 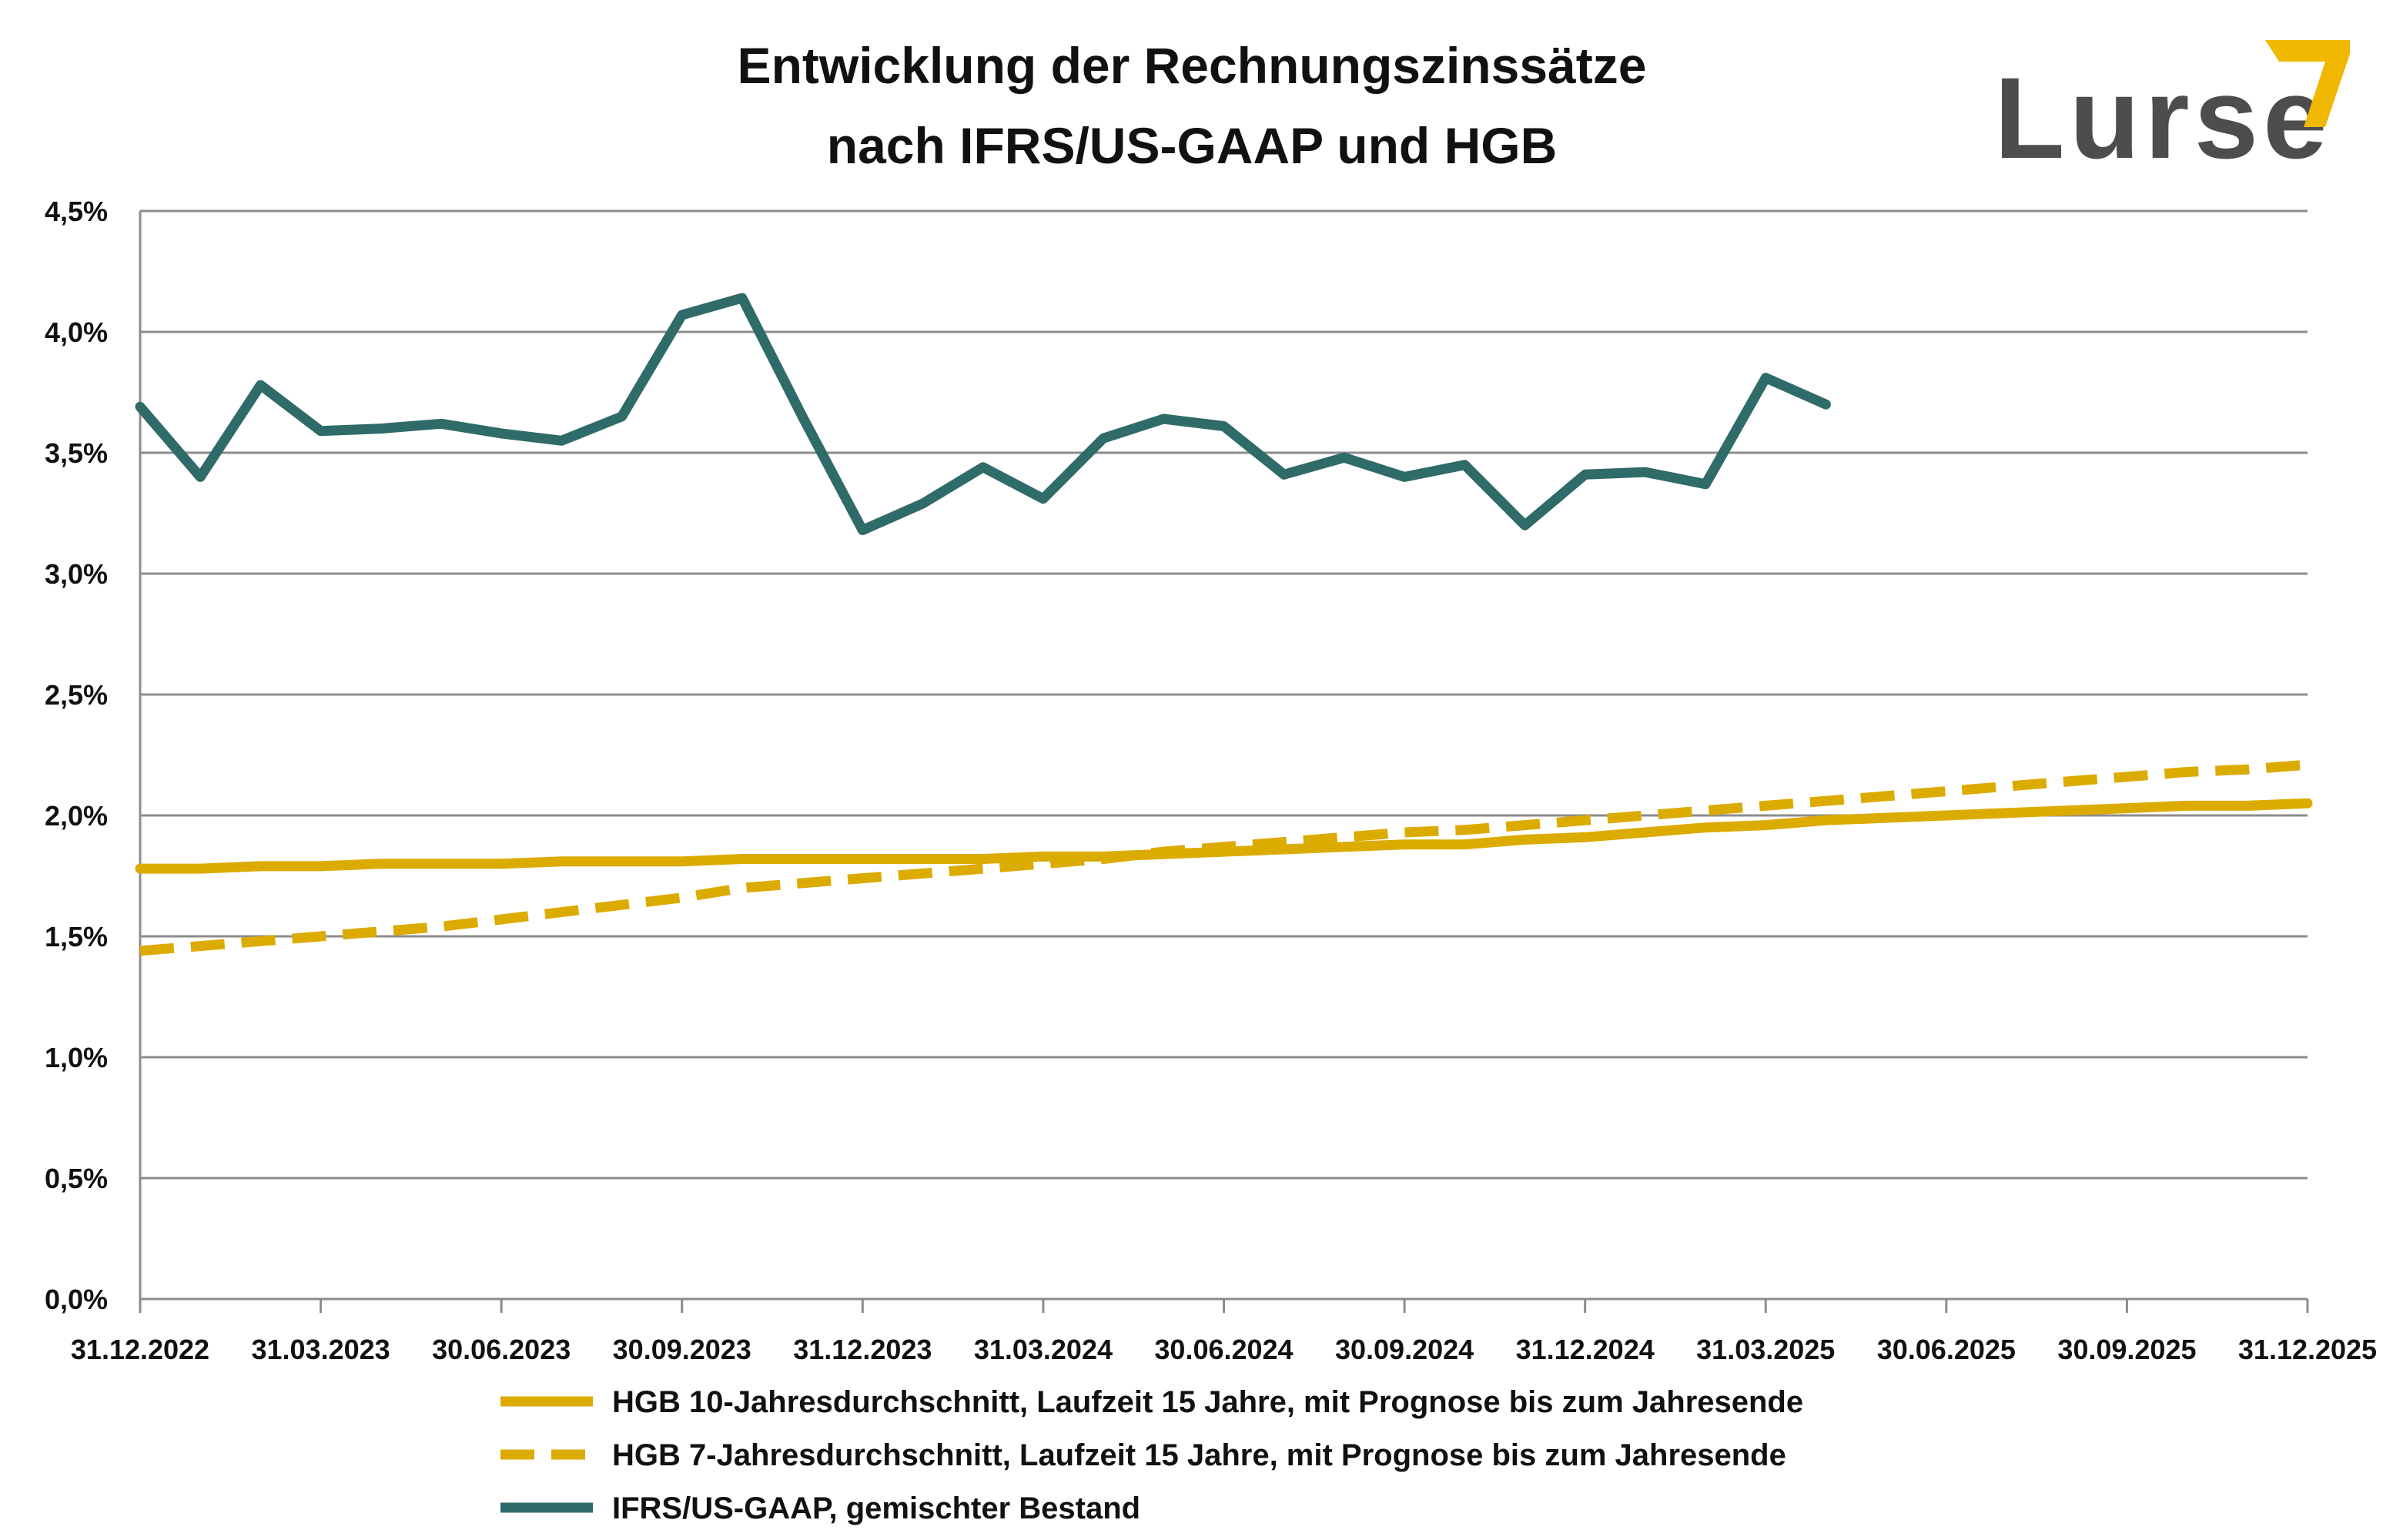 I want to click on y-tick-label: 1,5%, so click(x=76, y=936).